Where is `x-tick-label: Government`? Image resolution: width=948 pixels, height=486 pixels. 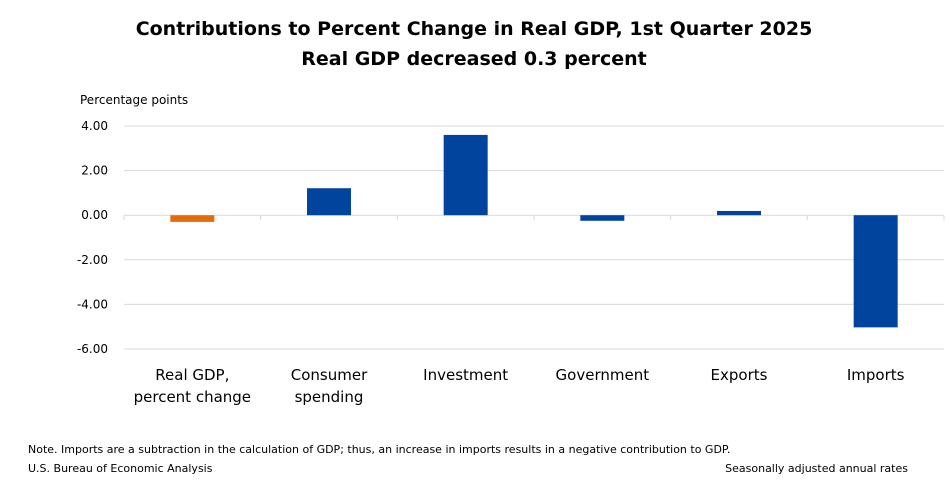 x-tick-label: Government is located at coordinates (603, 375).